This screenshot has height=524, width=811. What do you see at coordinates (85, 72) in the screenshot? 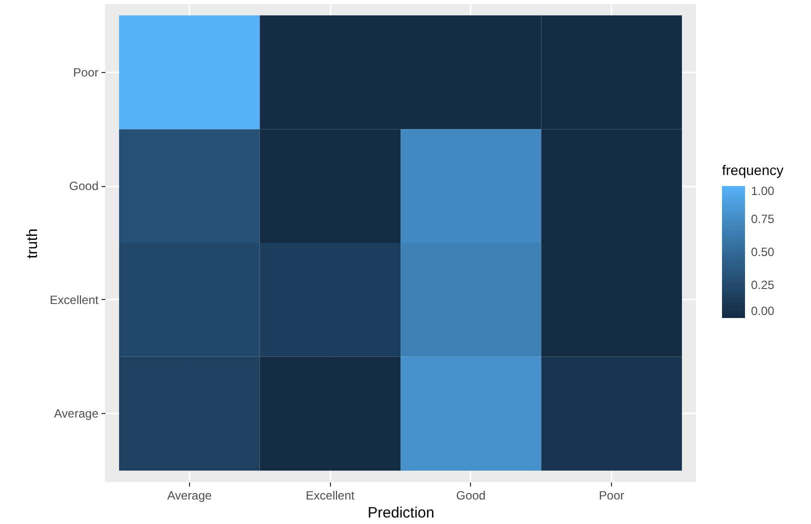
I see `y-tick-label: Poor` at bounding box center [85, 72].